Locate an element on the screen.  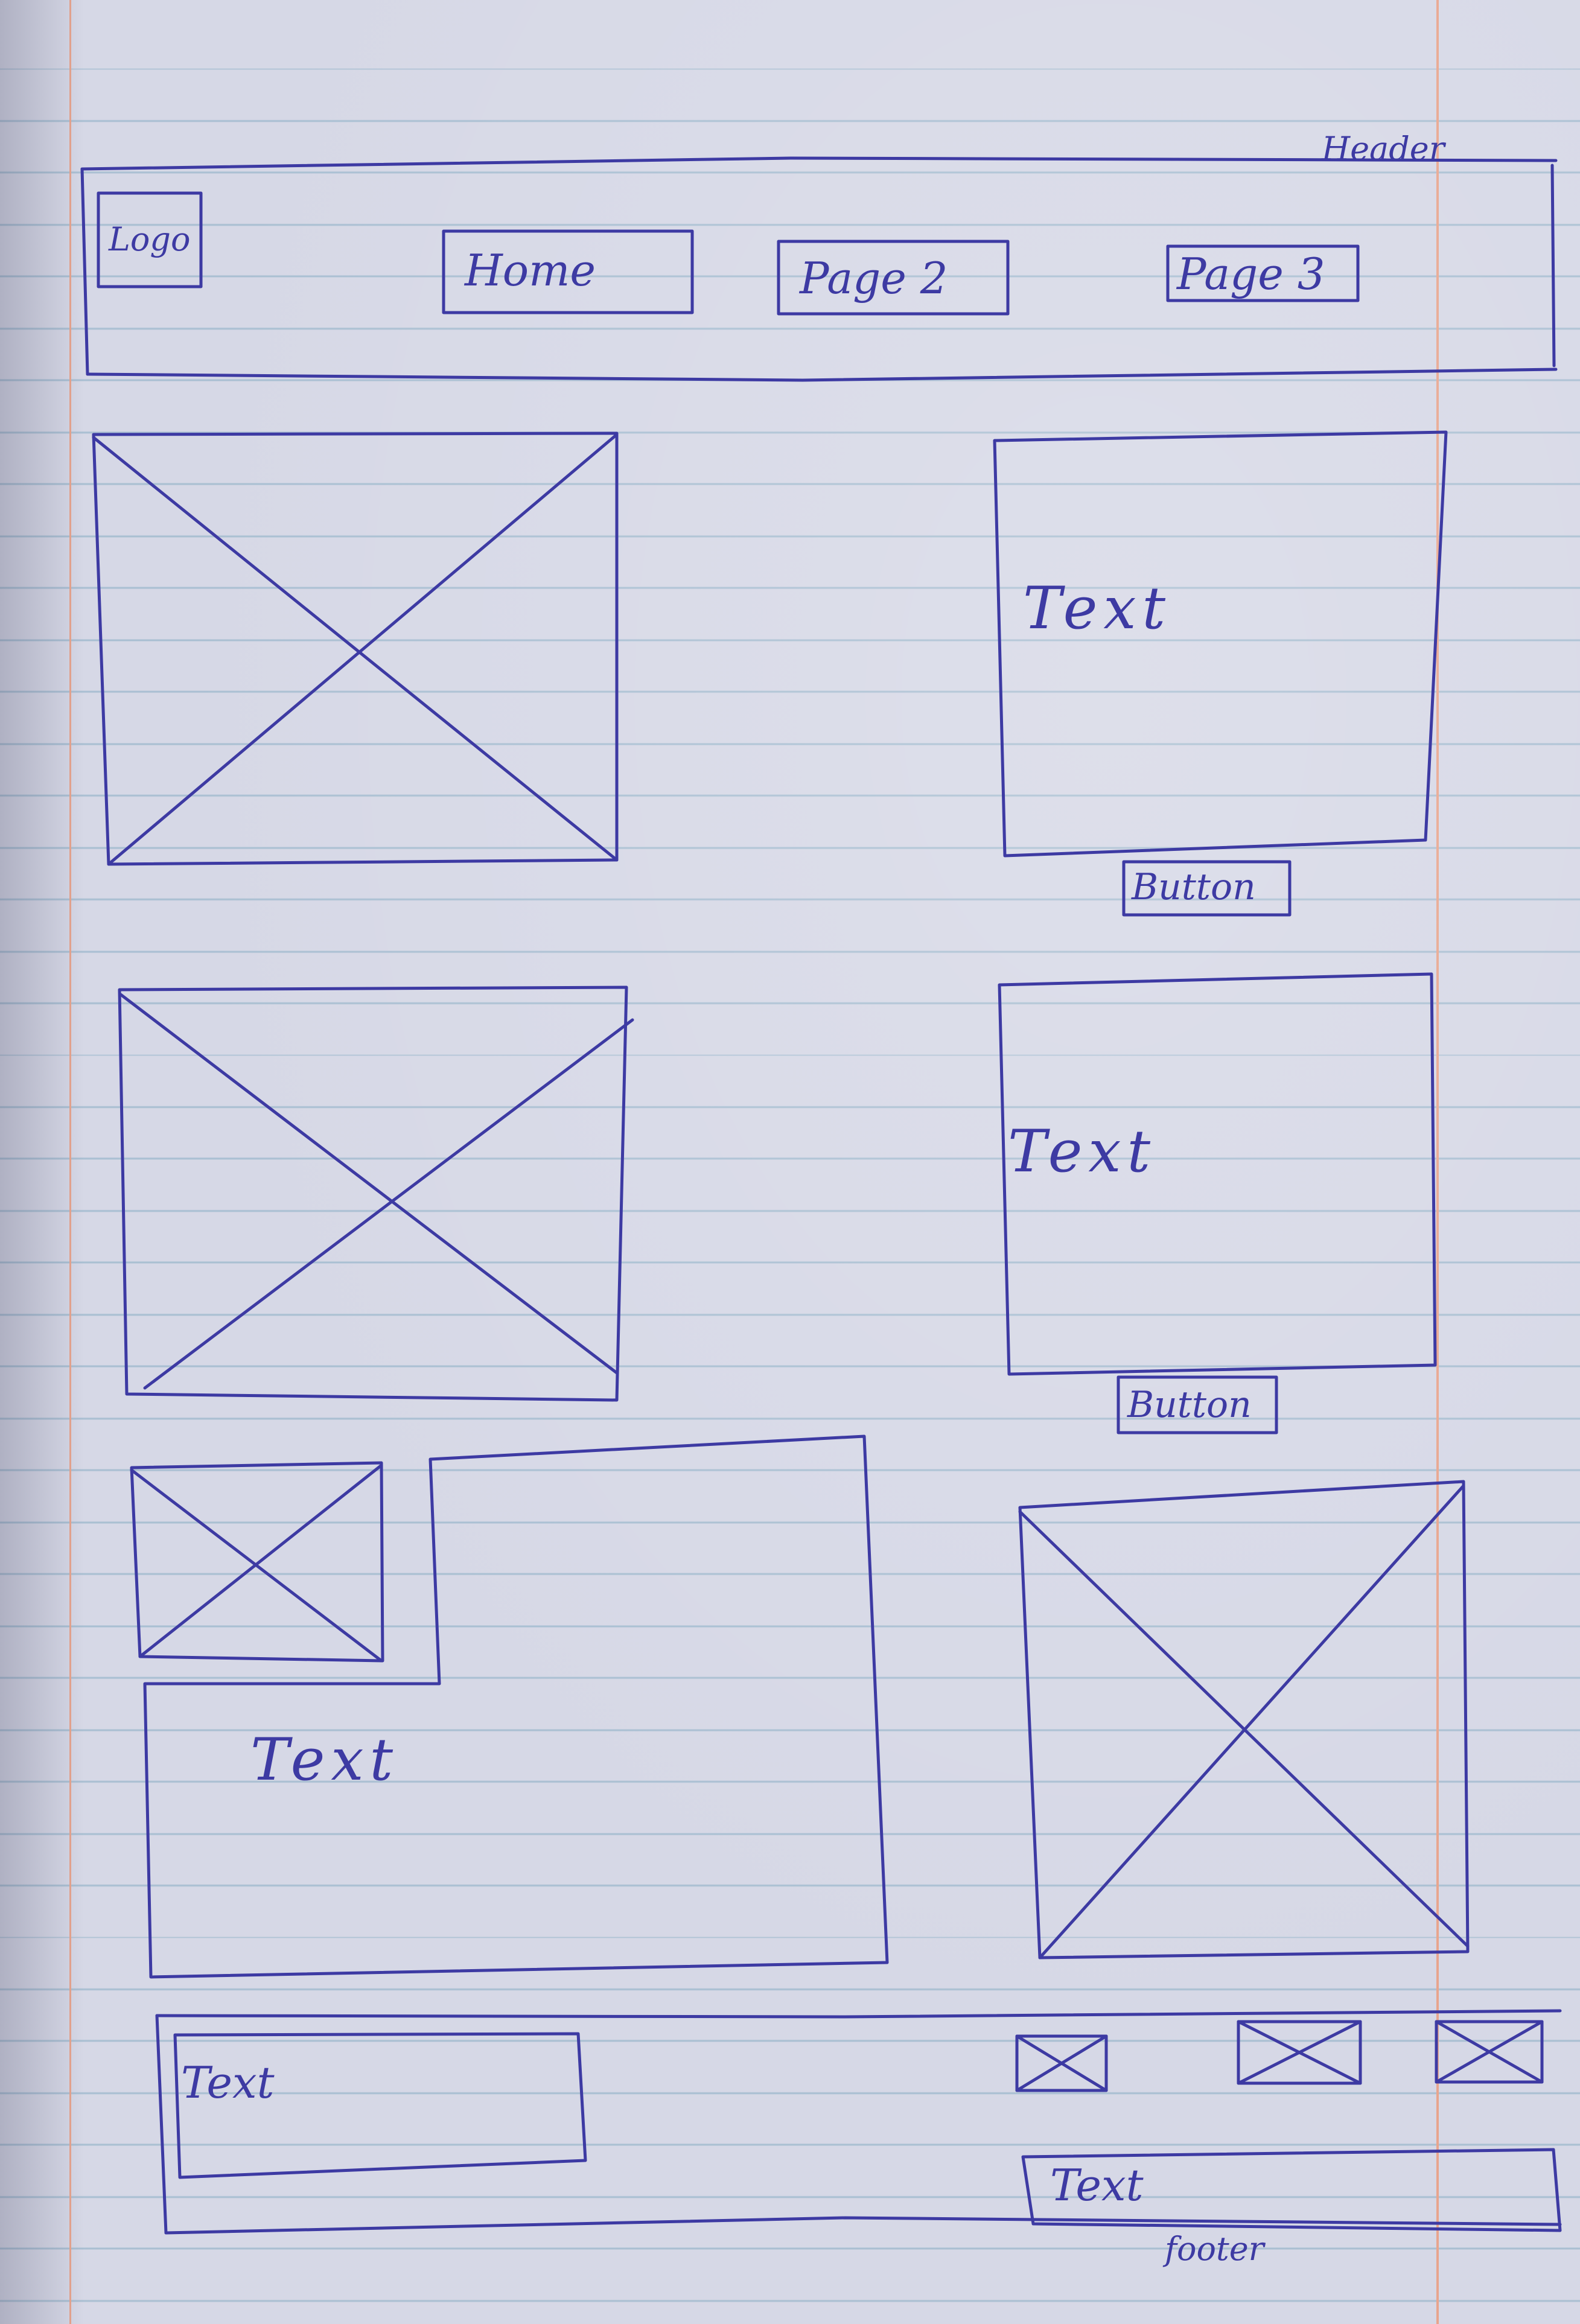
nav-page3-label: Page 3 is located at coordinates (1251, 274).